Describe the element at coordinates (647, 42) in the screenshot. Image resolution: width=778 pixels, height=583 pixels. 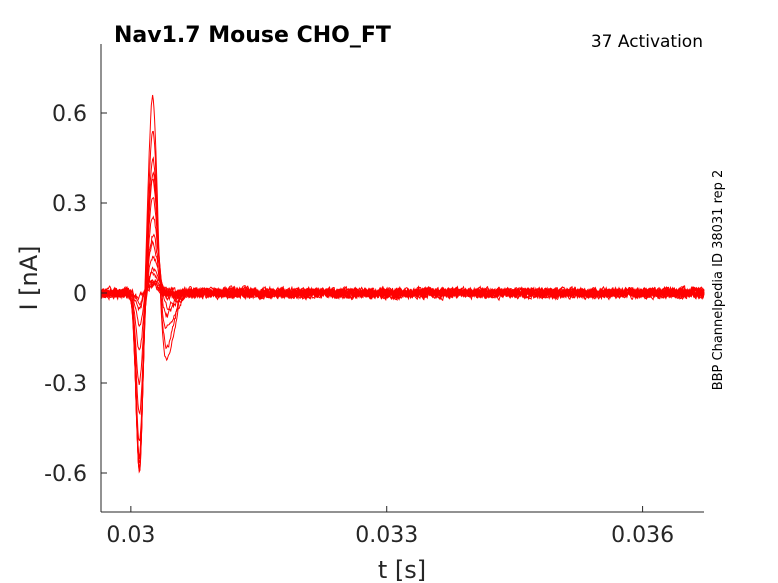
I see `chart-subtitle: 37 Activation` at that location.